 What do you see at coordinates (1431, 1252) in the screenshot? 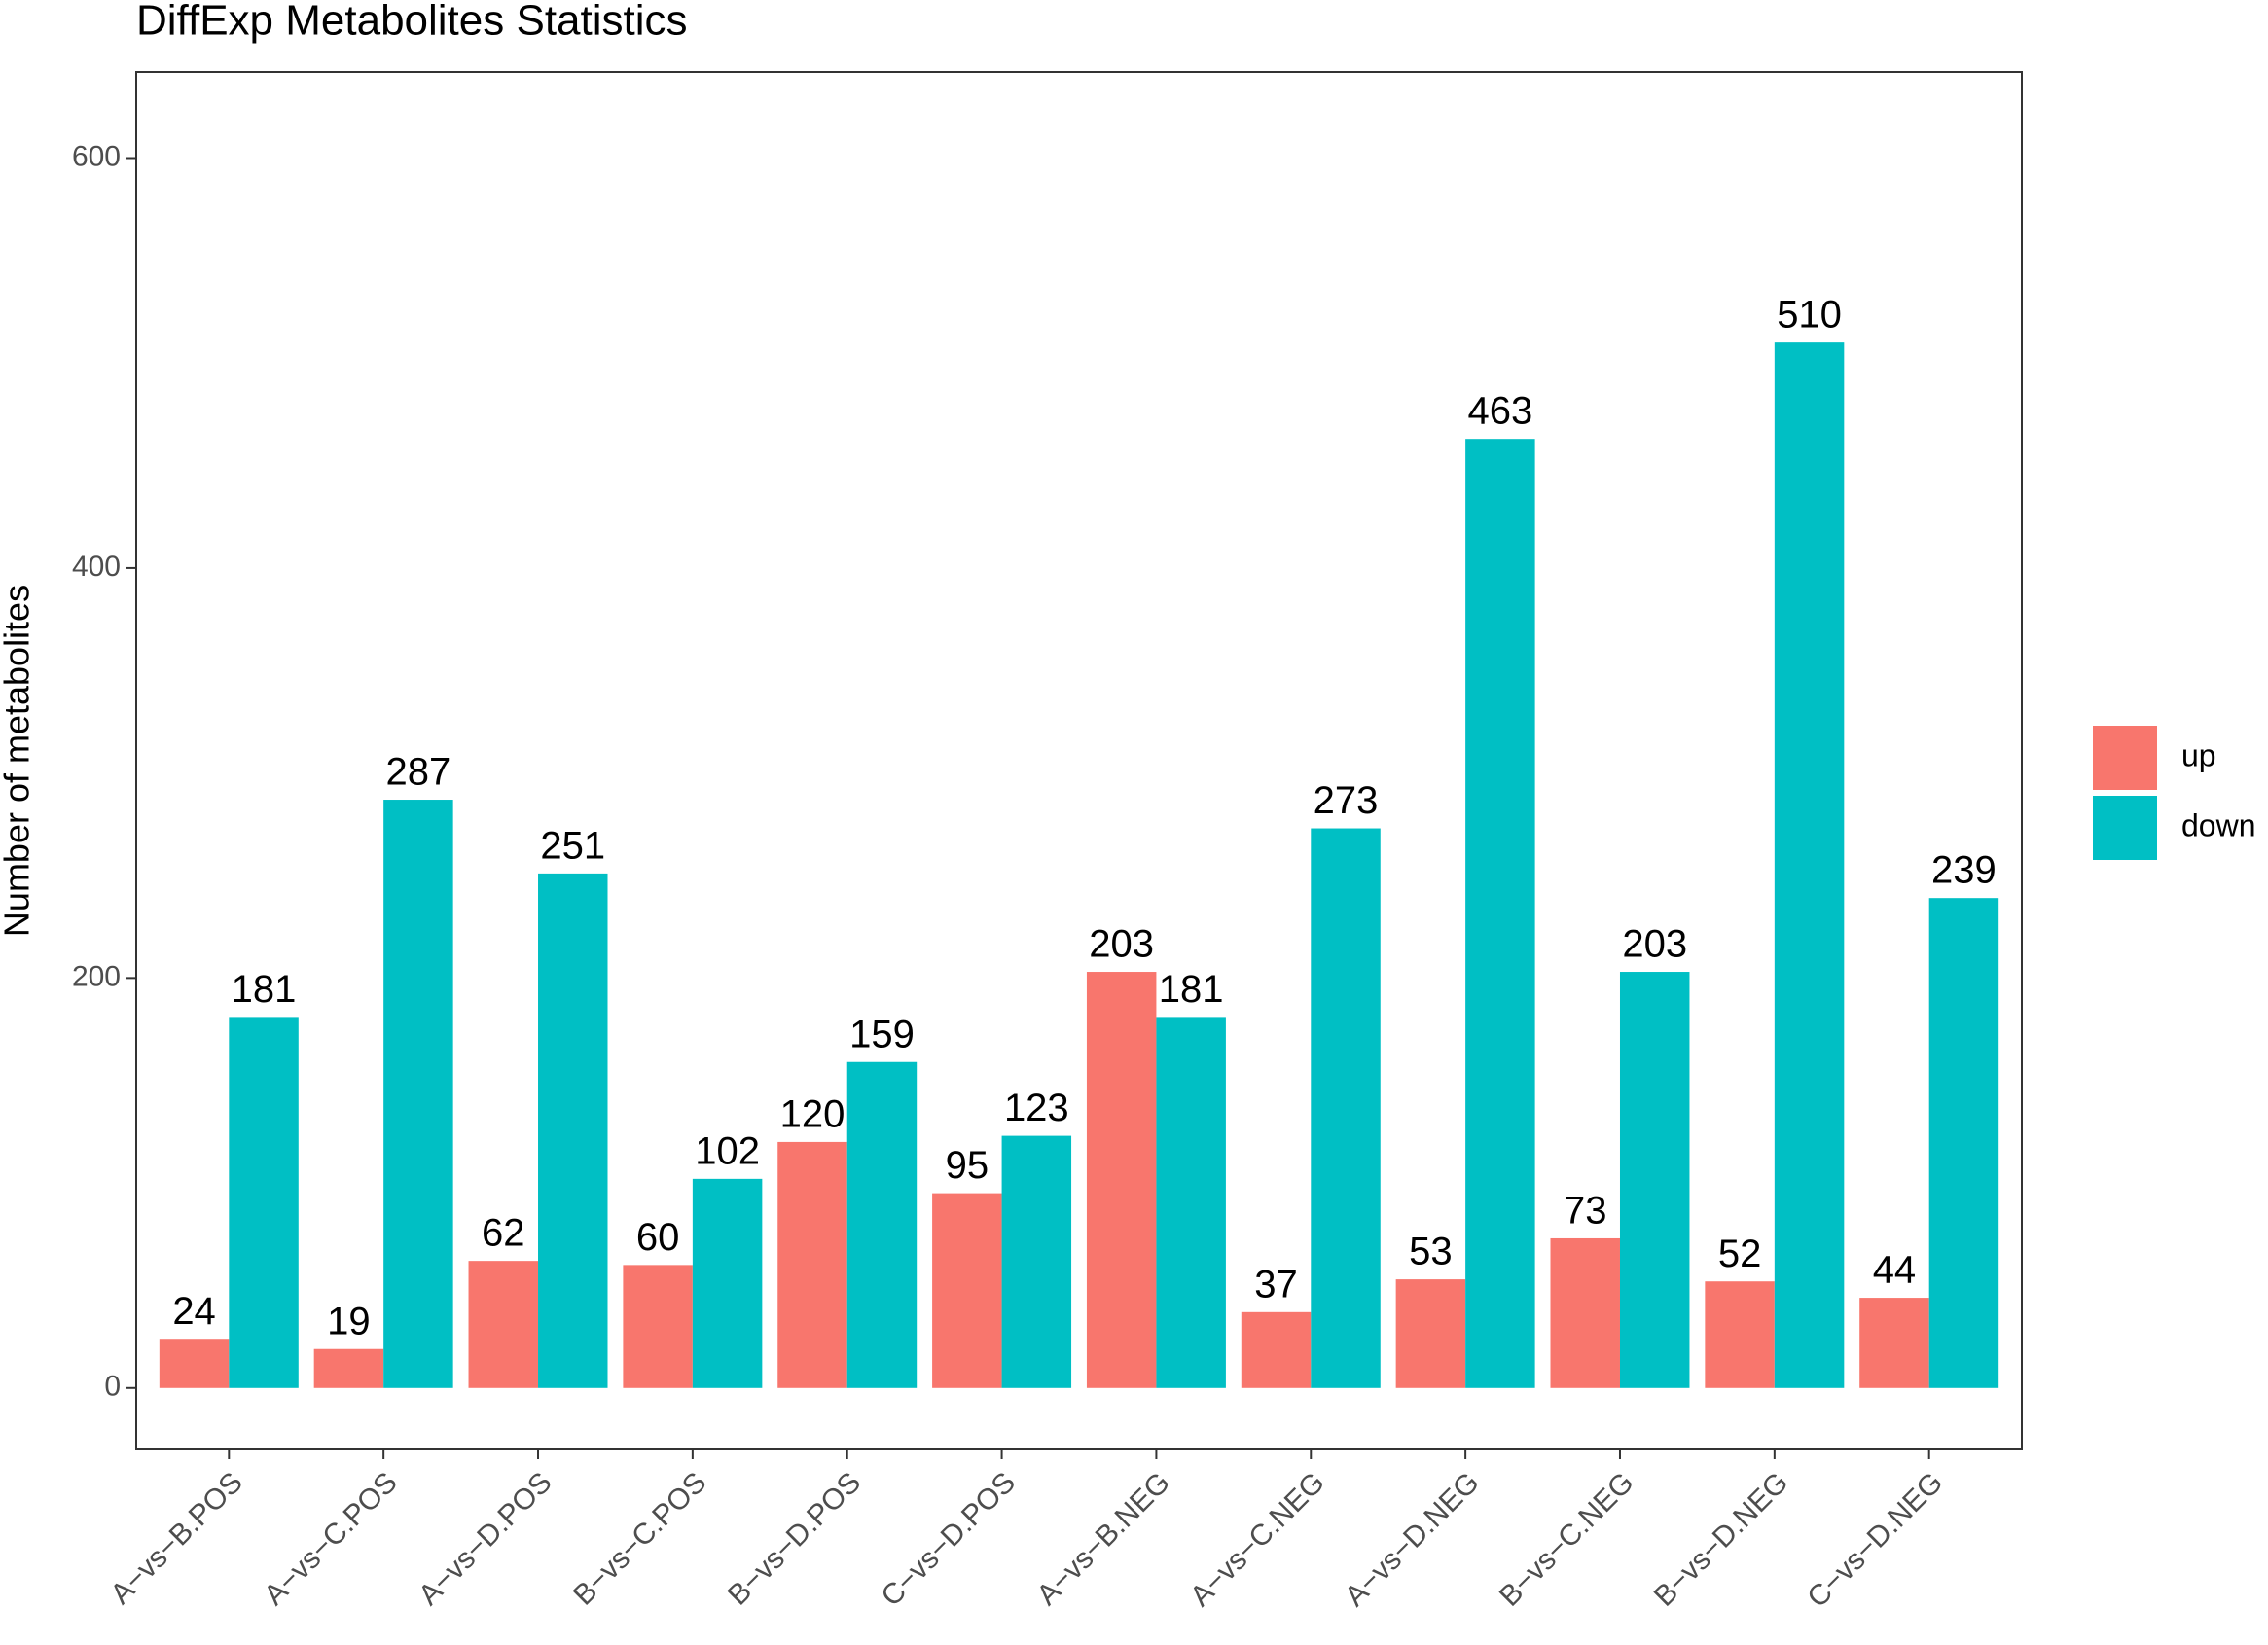
I see `value-label: 53` at bounding box center [1431, 1252].